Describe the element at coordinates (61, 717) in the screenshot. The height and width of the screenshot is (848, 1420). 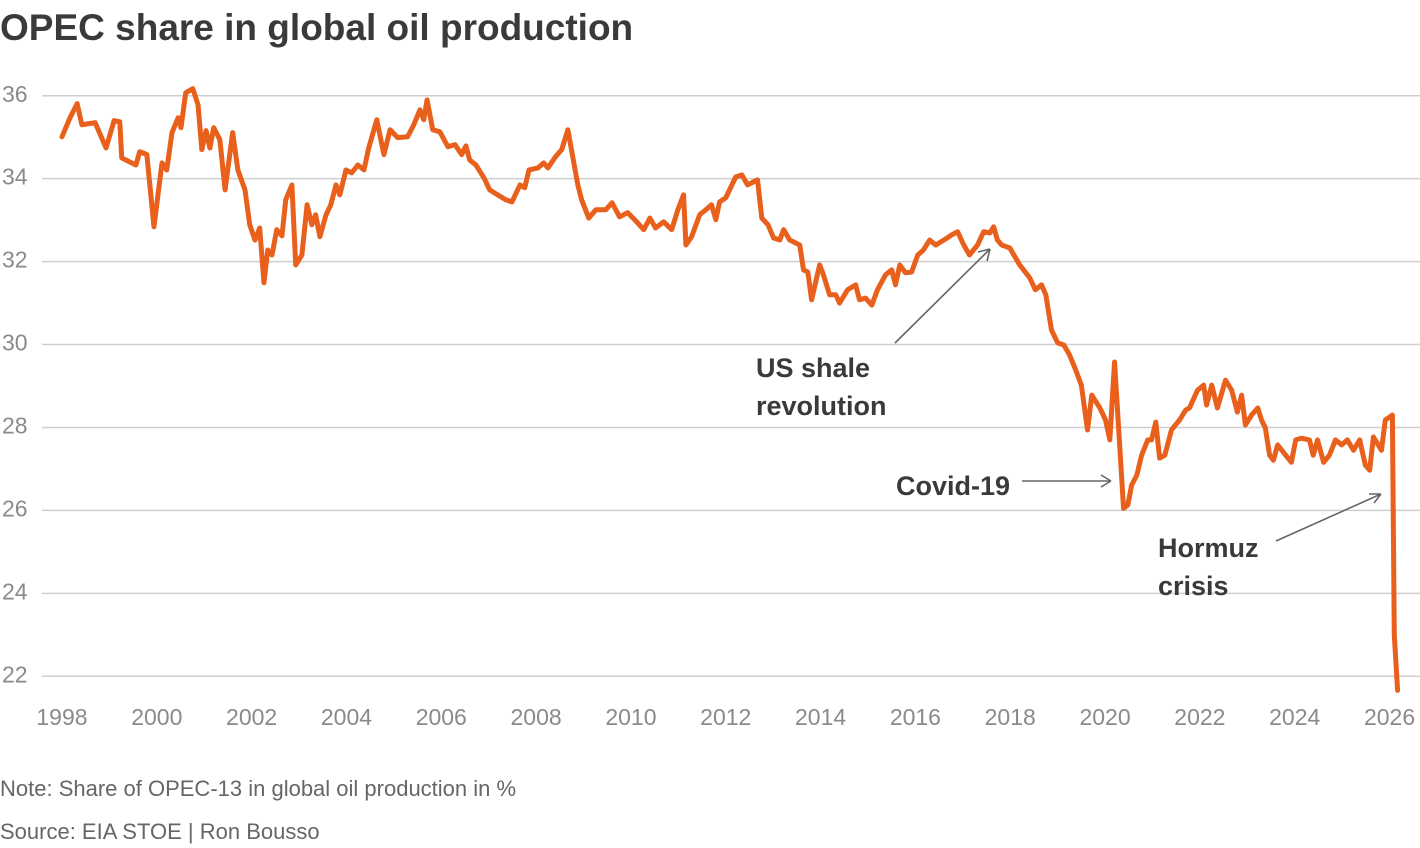
I see `x-tick-label: 1998` at that location.